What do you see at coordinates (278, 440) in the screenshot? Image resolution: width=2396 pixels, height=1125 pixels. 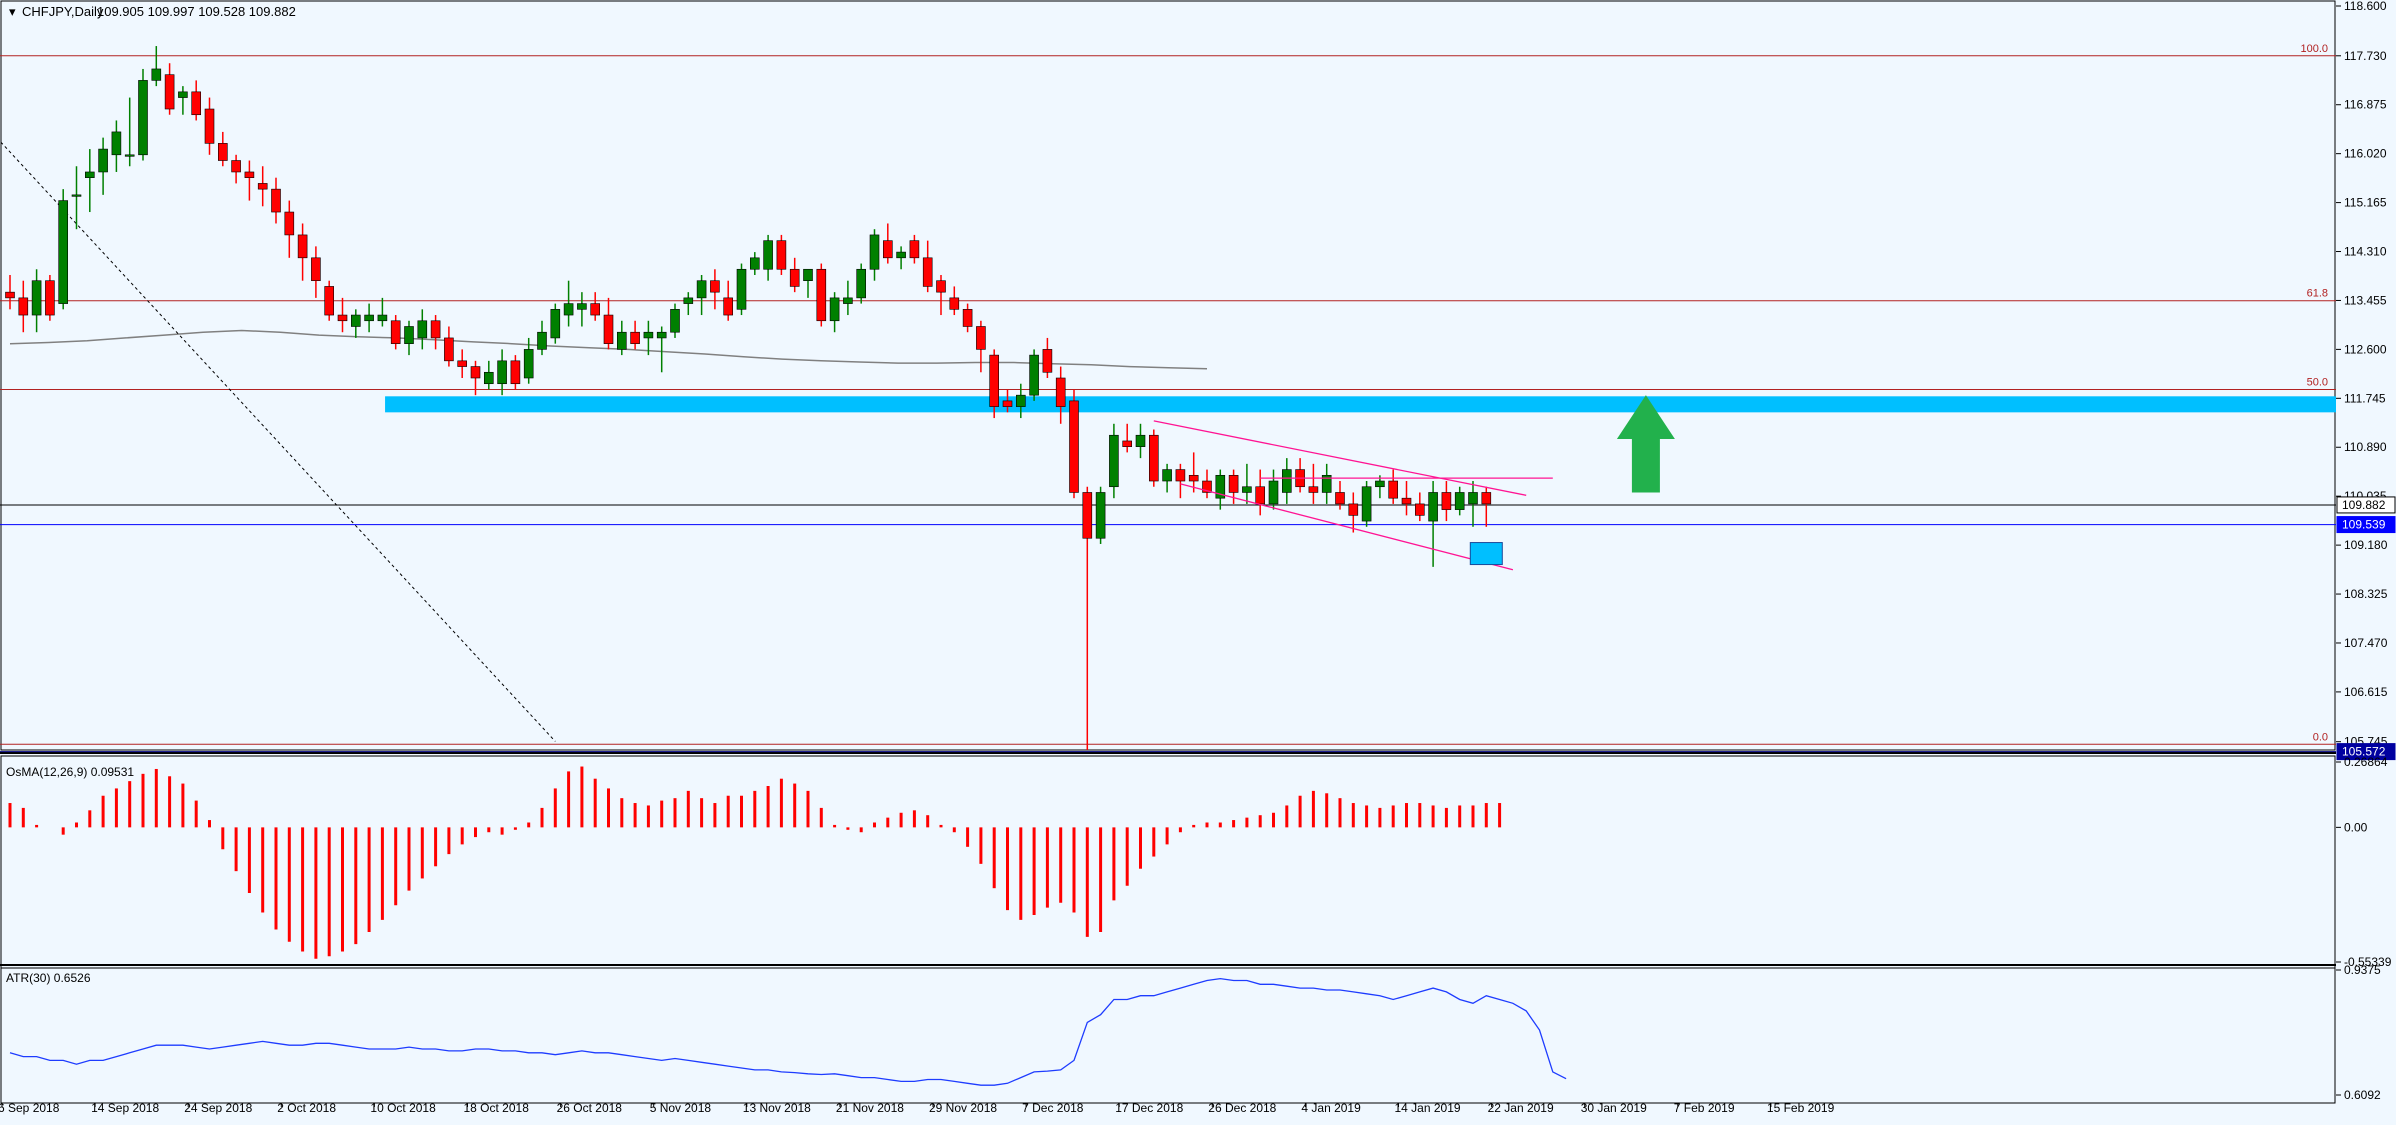 I see `dashed-trend-line` at bounding box center [278, 440].